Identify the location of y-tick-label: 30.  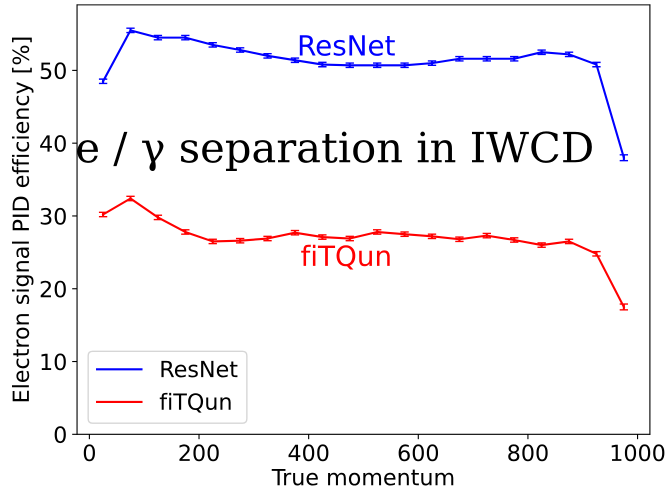
(53, 216).